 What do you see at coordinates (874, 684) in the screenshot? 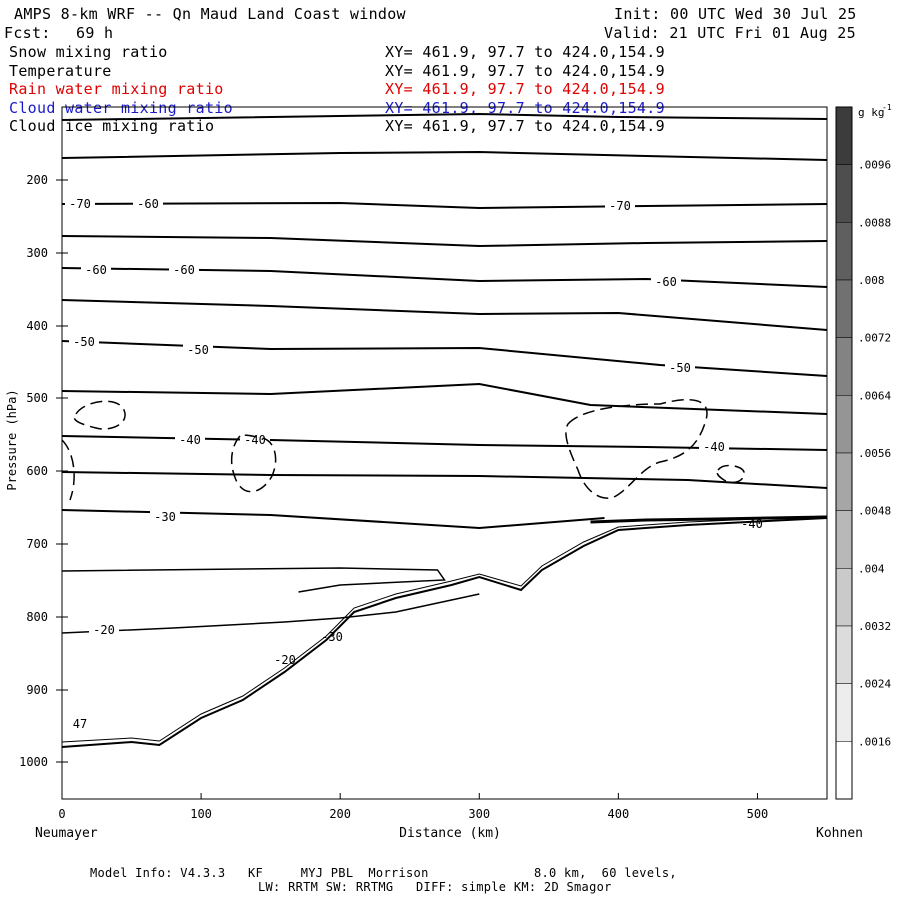
I see `colorbar-label: .0024` at bounding box center [874, 684].